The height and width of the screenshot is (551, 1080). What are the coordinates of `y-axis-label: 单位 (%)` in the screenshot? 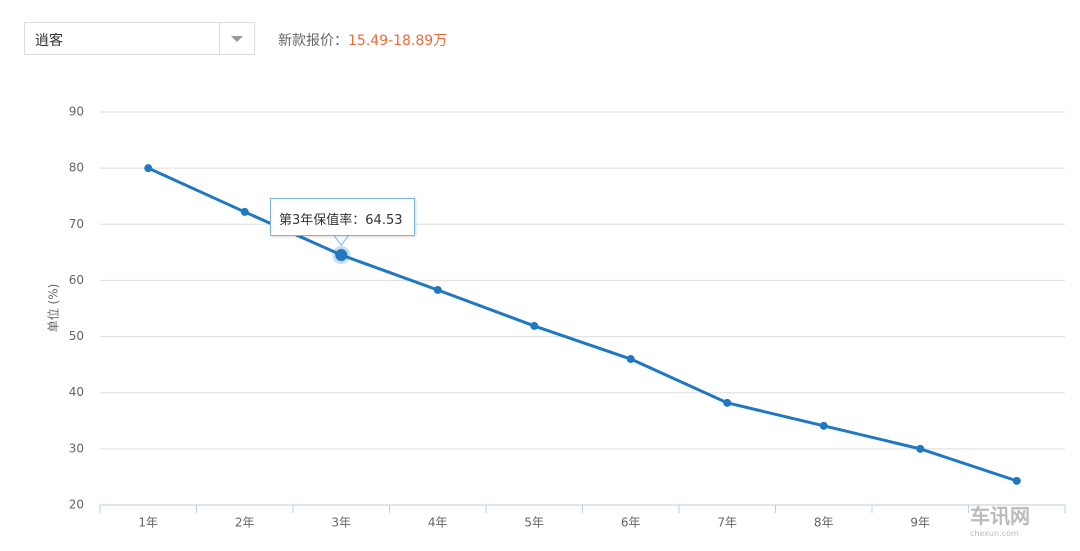 It's located at (53, 308).